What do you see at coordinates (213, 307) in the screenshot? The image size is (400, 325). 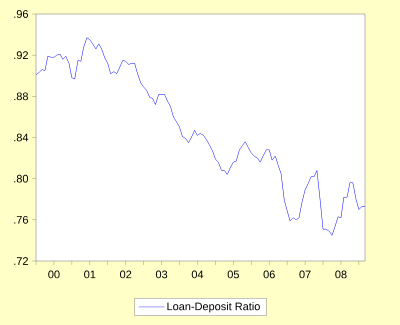 I see `legend-label: Loan-Deposit Ratio` at bounding box center [213, 307].